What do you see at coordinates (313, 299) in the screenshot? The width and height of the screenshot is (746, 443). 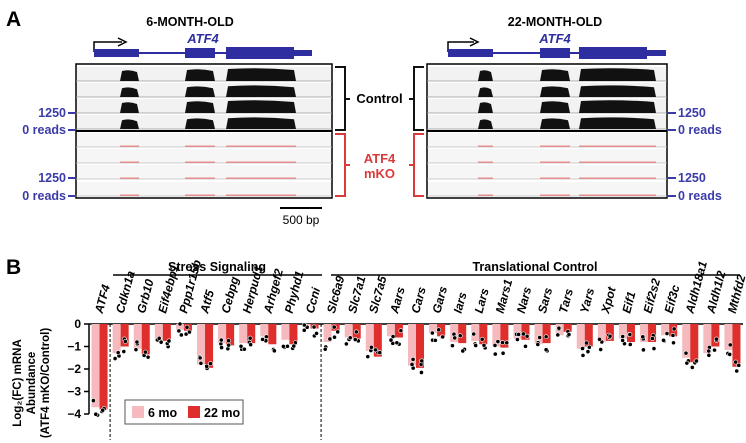 I see `category-label: Ccni` at bounding box center [313, 299].